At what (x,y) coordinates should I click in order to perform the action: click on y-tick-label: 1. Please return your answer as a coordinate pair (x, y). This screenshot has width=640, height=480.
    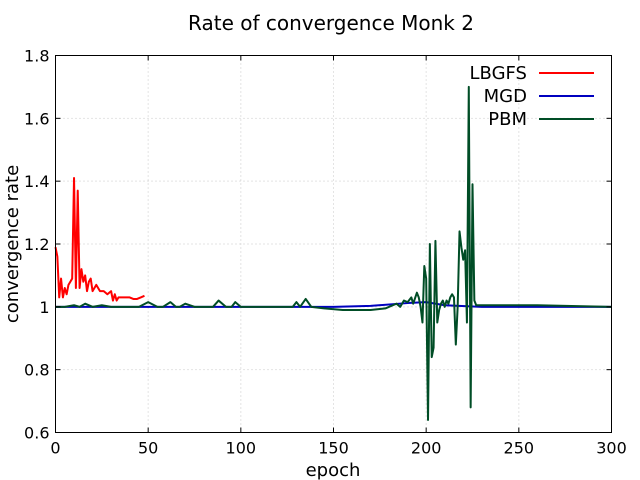
    Looking at the image, I should click on (44, 307).